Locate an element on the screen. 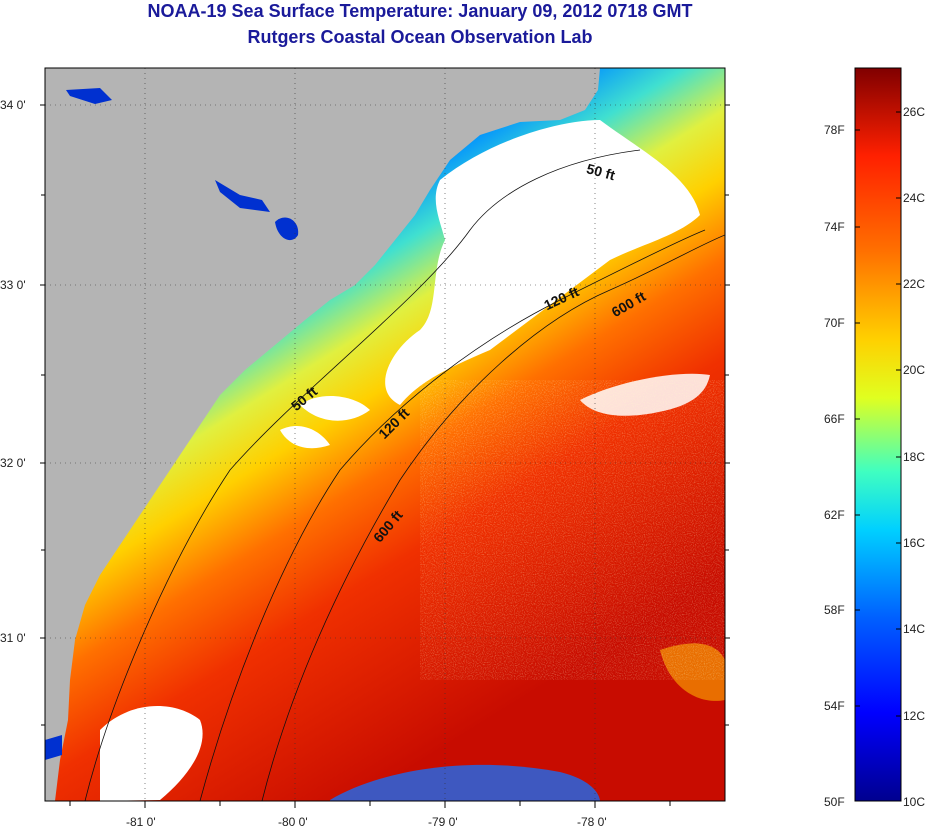 The width and height of the screenshot is (936, 832). celsius-label: 16C is located at coordinates (914, 543).